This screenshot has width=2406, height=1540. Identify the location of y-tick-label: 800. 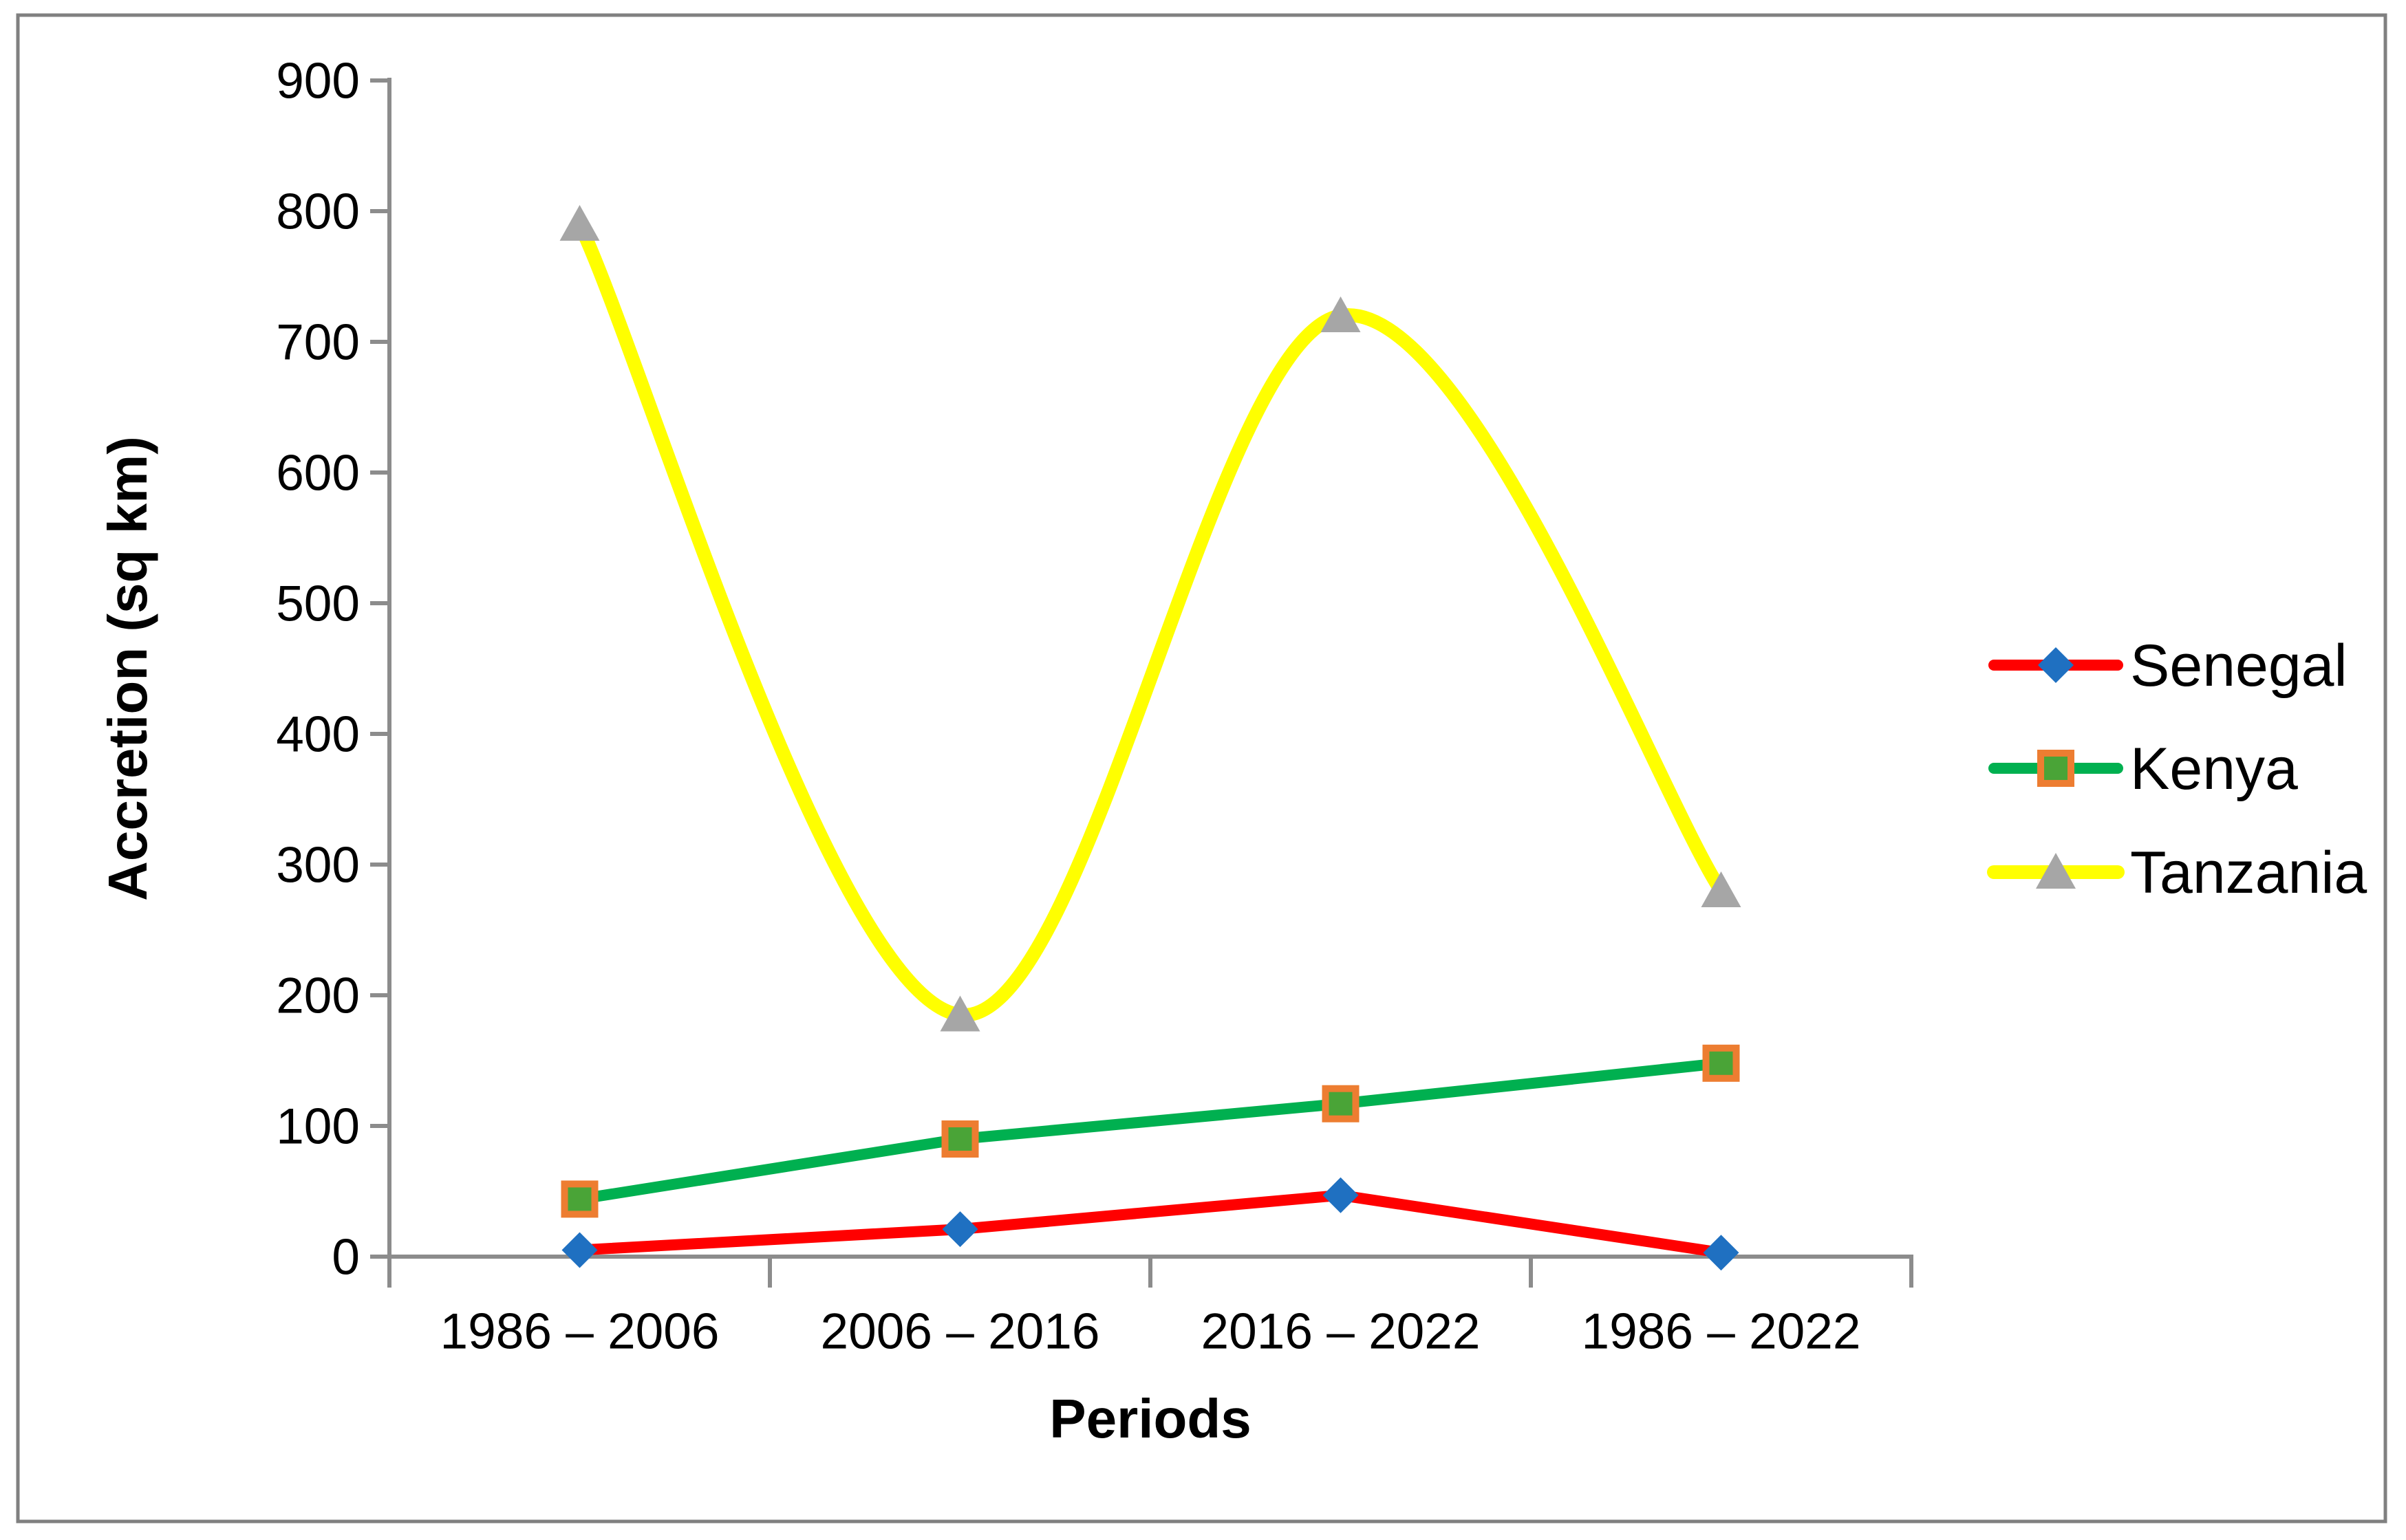
(318, 212).